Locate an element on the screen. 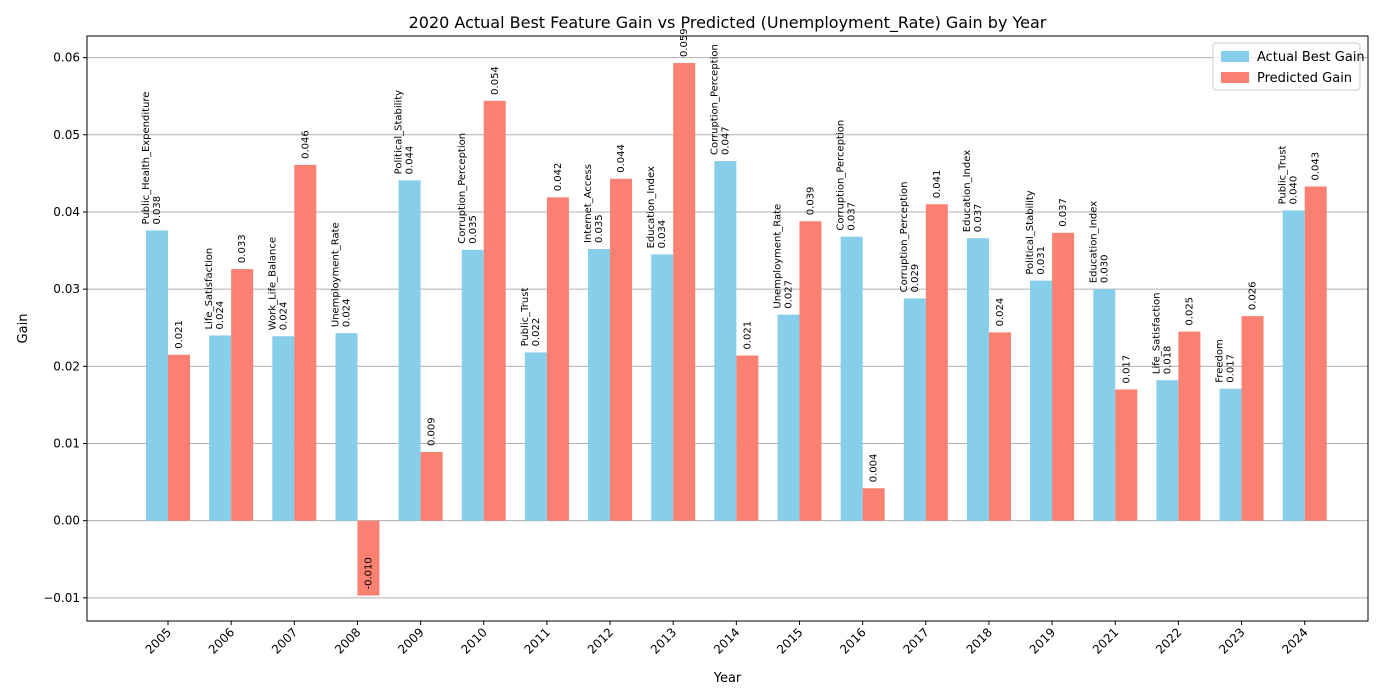  predicted-bar-label: 0.054 is located at coordinates (495, 80).